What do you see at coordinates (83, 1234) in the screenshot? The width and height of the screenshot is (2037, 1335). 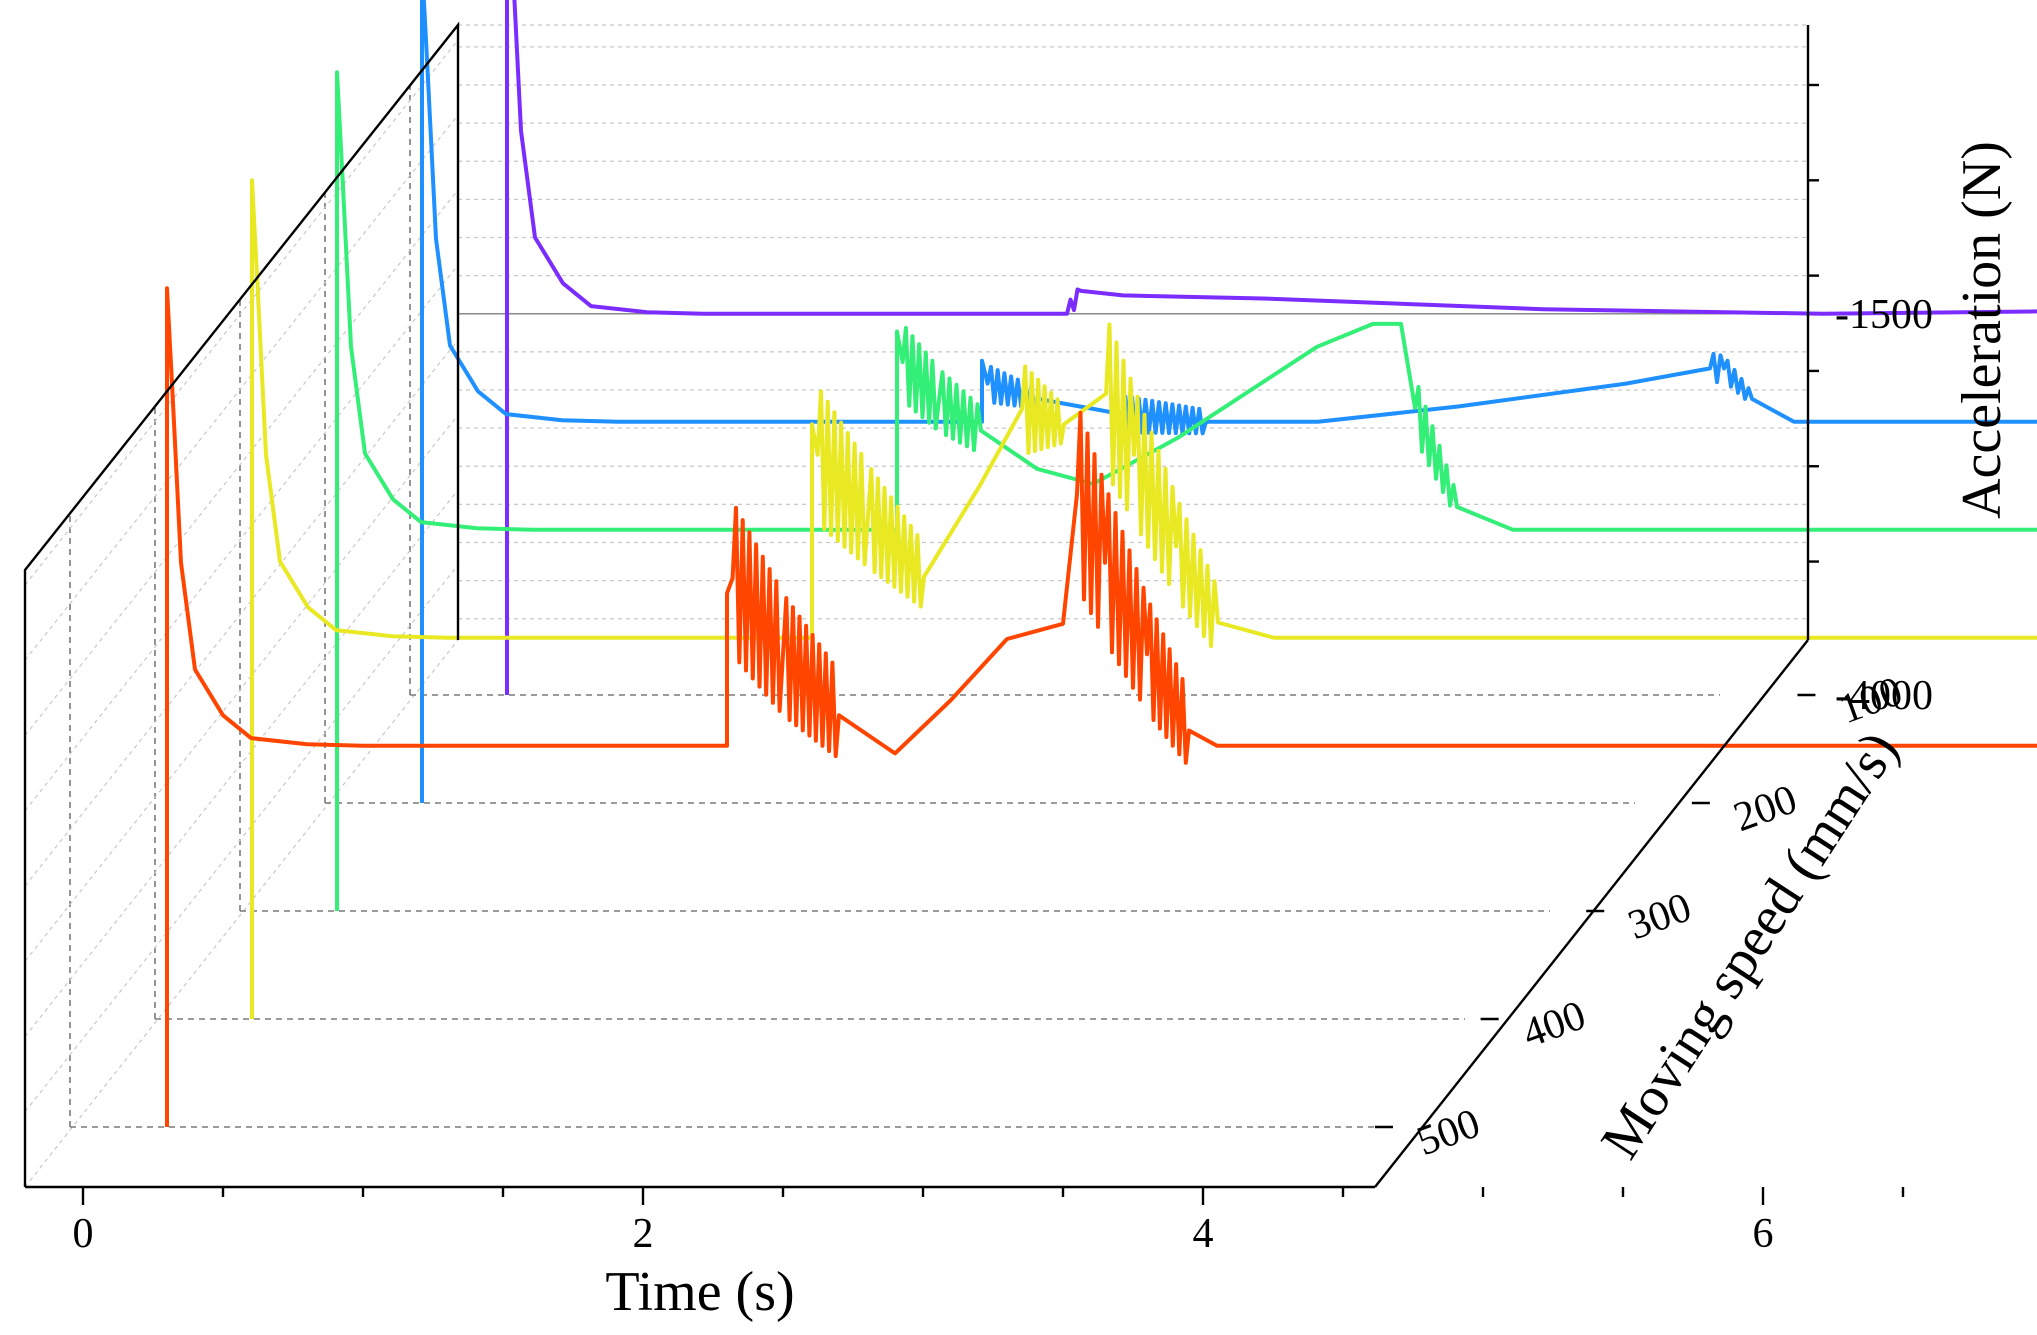 I see `x-tick-label: 0` at bounding box center [83, 1234].